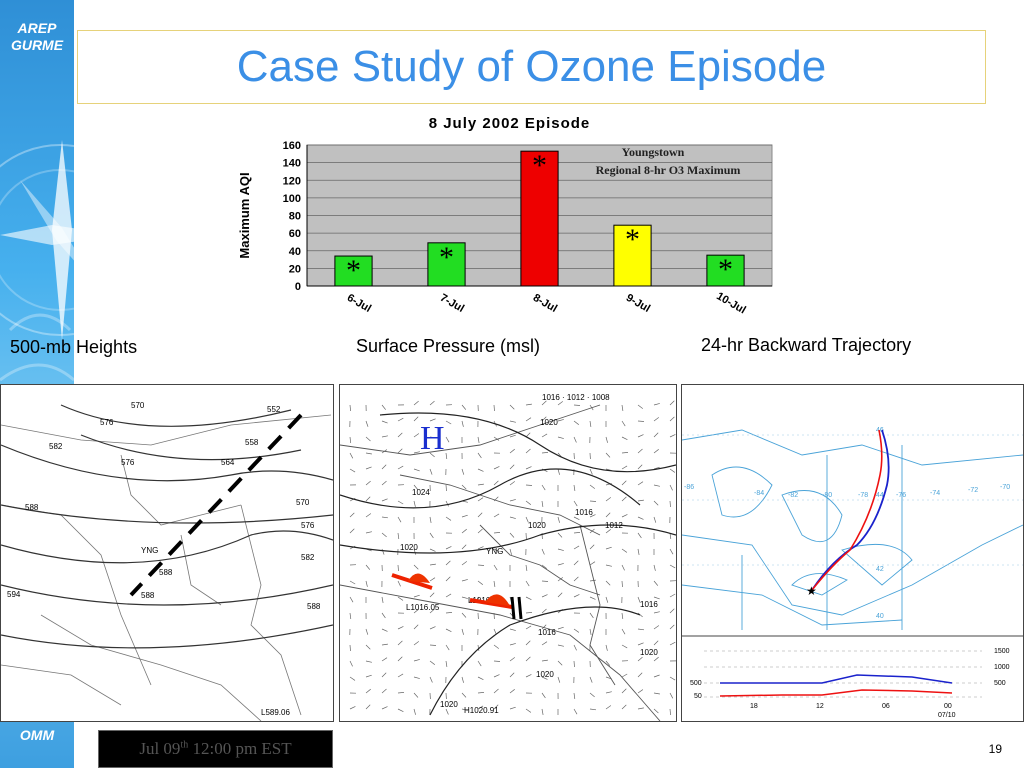 This screenshot has width=1024, height=768. I want to click on profile-right-label: 500, so click(1000, 683).